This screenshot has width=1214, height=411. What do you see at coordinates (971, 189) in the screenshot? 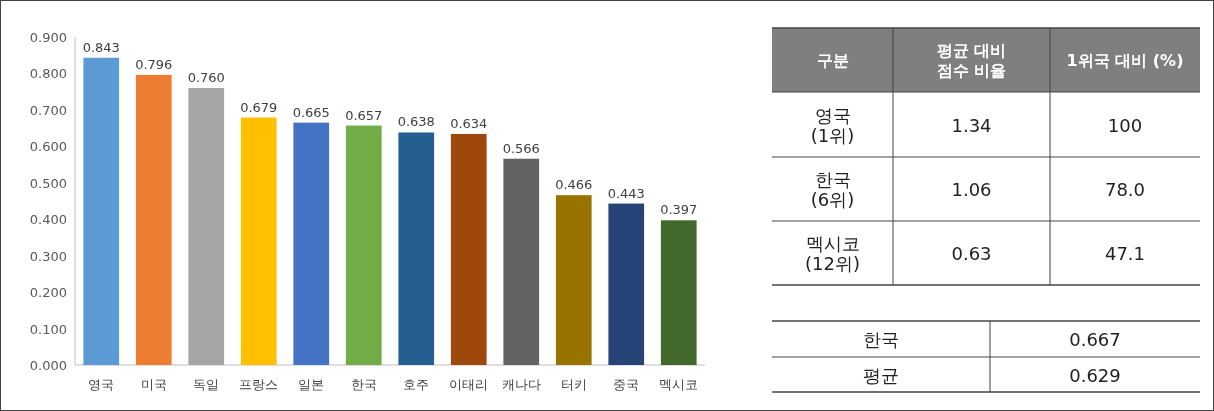
I see `text: 1.06` at bounding box center [971, 189].